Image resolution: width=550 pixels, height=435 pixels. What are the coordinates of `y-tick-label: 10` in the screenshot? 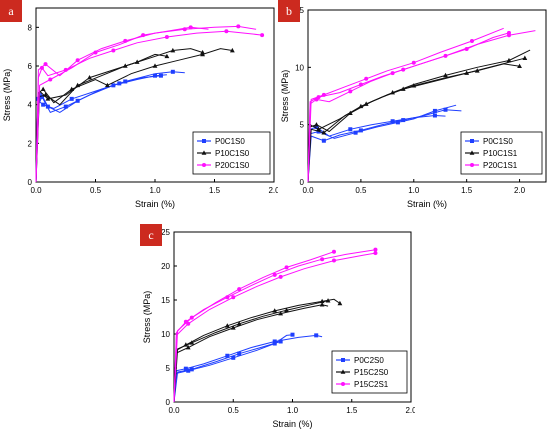 It's located at (165, 334).